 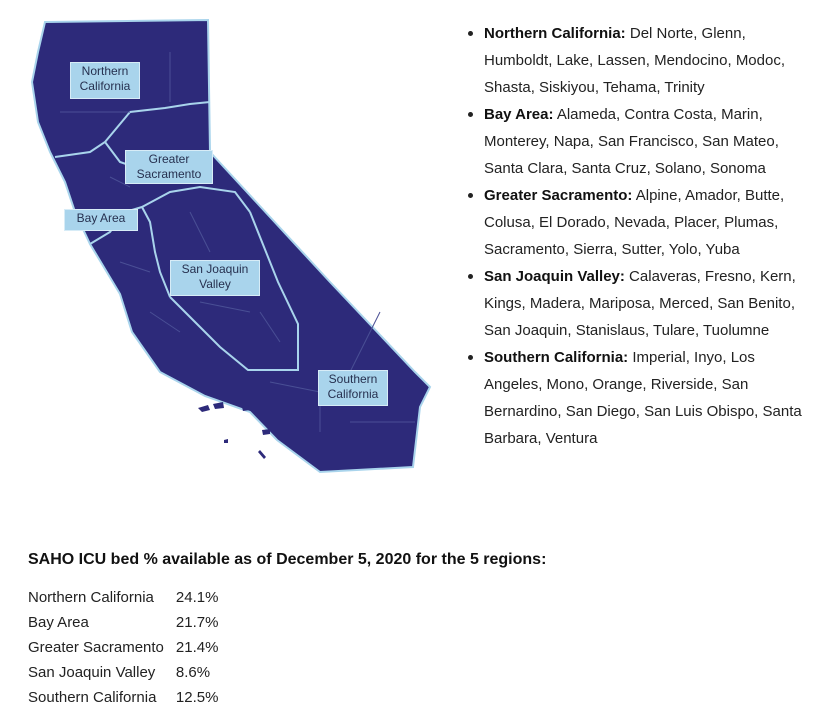 What do you see at coordinates (215, 278) in the screenshot?
I see `map-label-san-joaquin-valley: San Joaquin Valley` at bounding box center [215, 278].